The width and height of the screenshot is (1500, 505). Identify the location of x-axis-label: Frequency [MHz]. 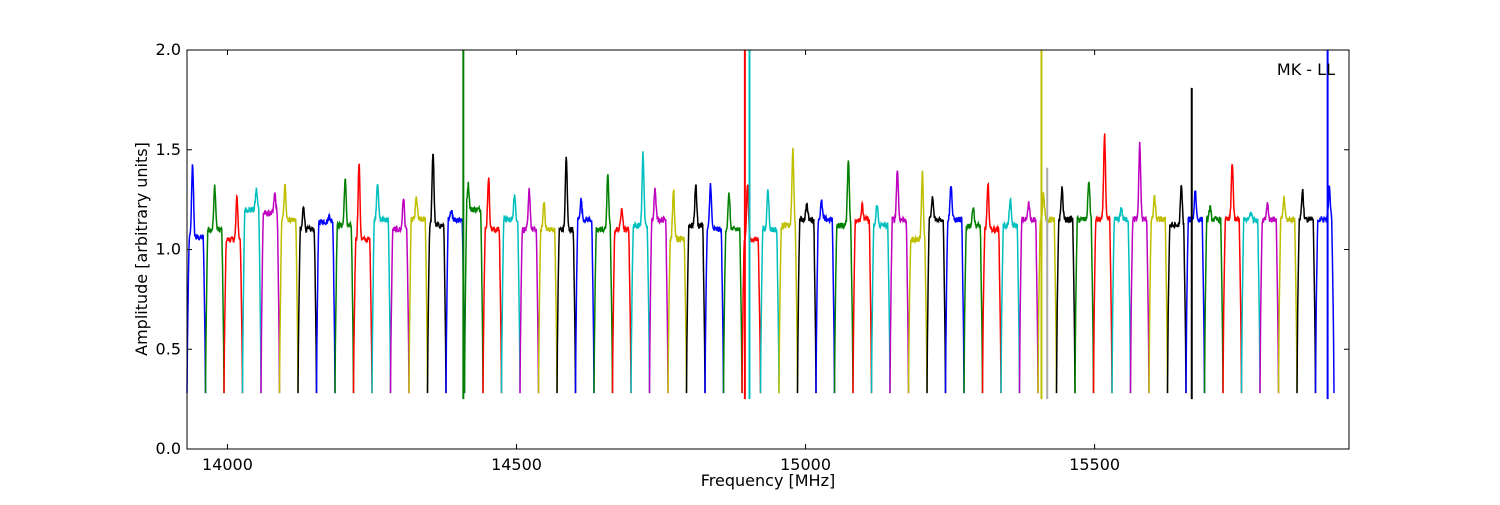
(768, 480).